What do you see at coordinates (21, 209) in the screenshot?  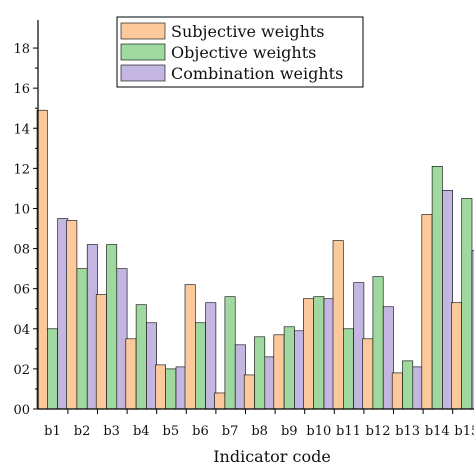 I see `y-tick-label: 10` at bounding box center [21, 209].